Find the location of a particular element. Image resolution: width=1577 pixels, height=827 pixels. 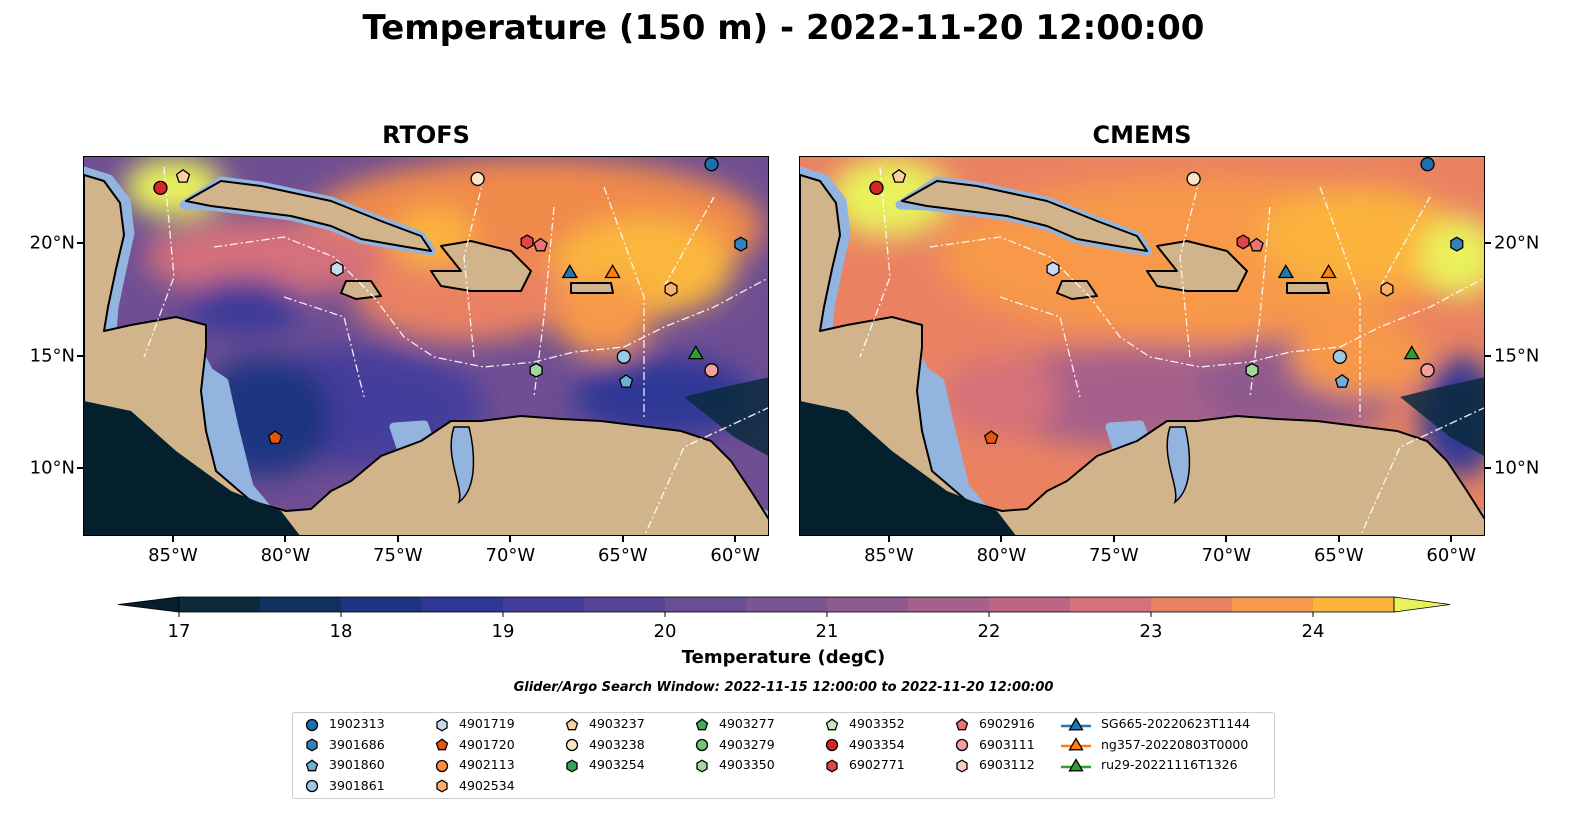

colorbar-tick-label: 17 is located at coordinates (179, 631).